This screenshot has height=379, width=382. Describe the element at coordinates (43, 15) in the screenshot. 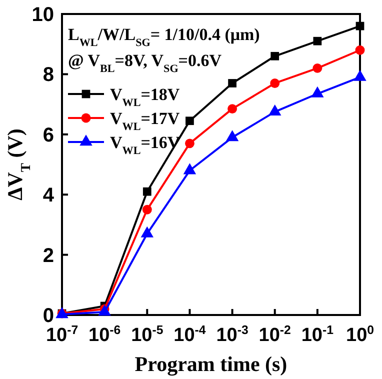

I see `y-tick-label: 10` at that location.